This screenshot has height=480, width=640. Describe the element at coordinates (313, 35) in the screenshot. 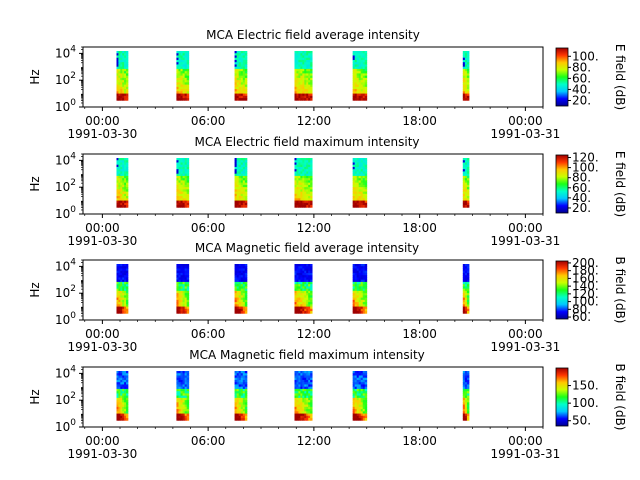

I see `panel-title: MCA Electric field average intensity` at that location.